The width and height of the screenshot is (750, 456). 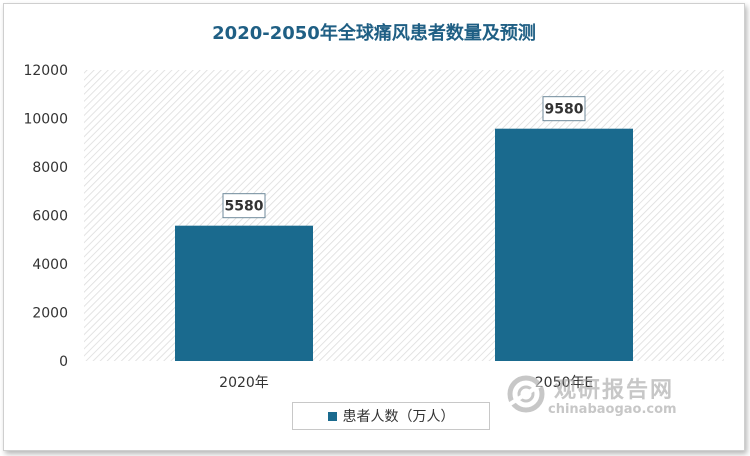 I want to click on chart-title: 2020-2050年全球痛风患者数量及预测, so click(x=374, y=33).